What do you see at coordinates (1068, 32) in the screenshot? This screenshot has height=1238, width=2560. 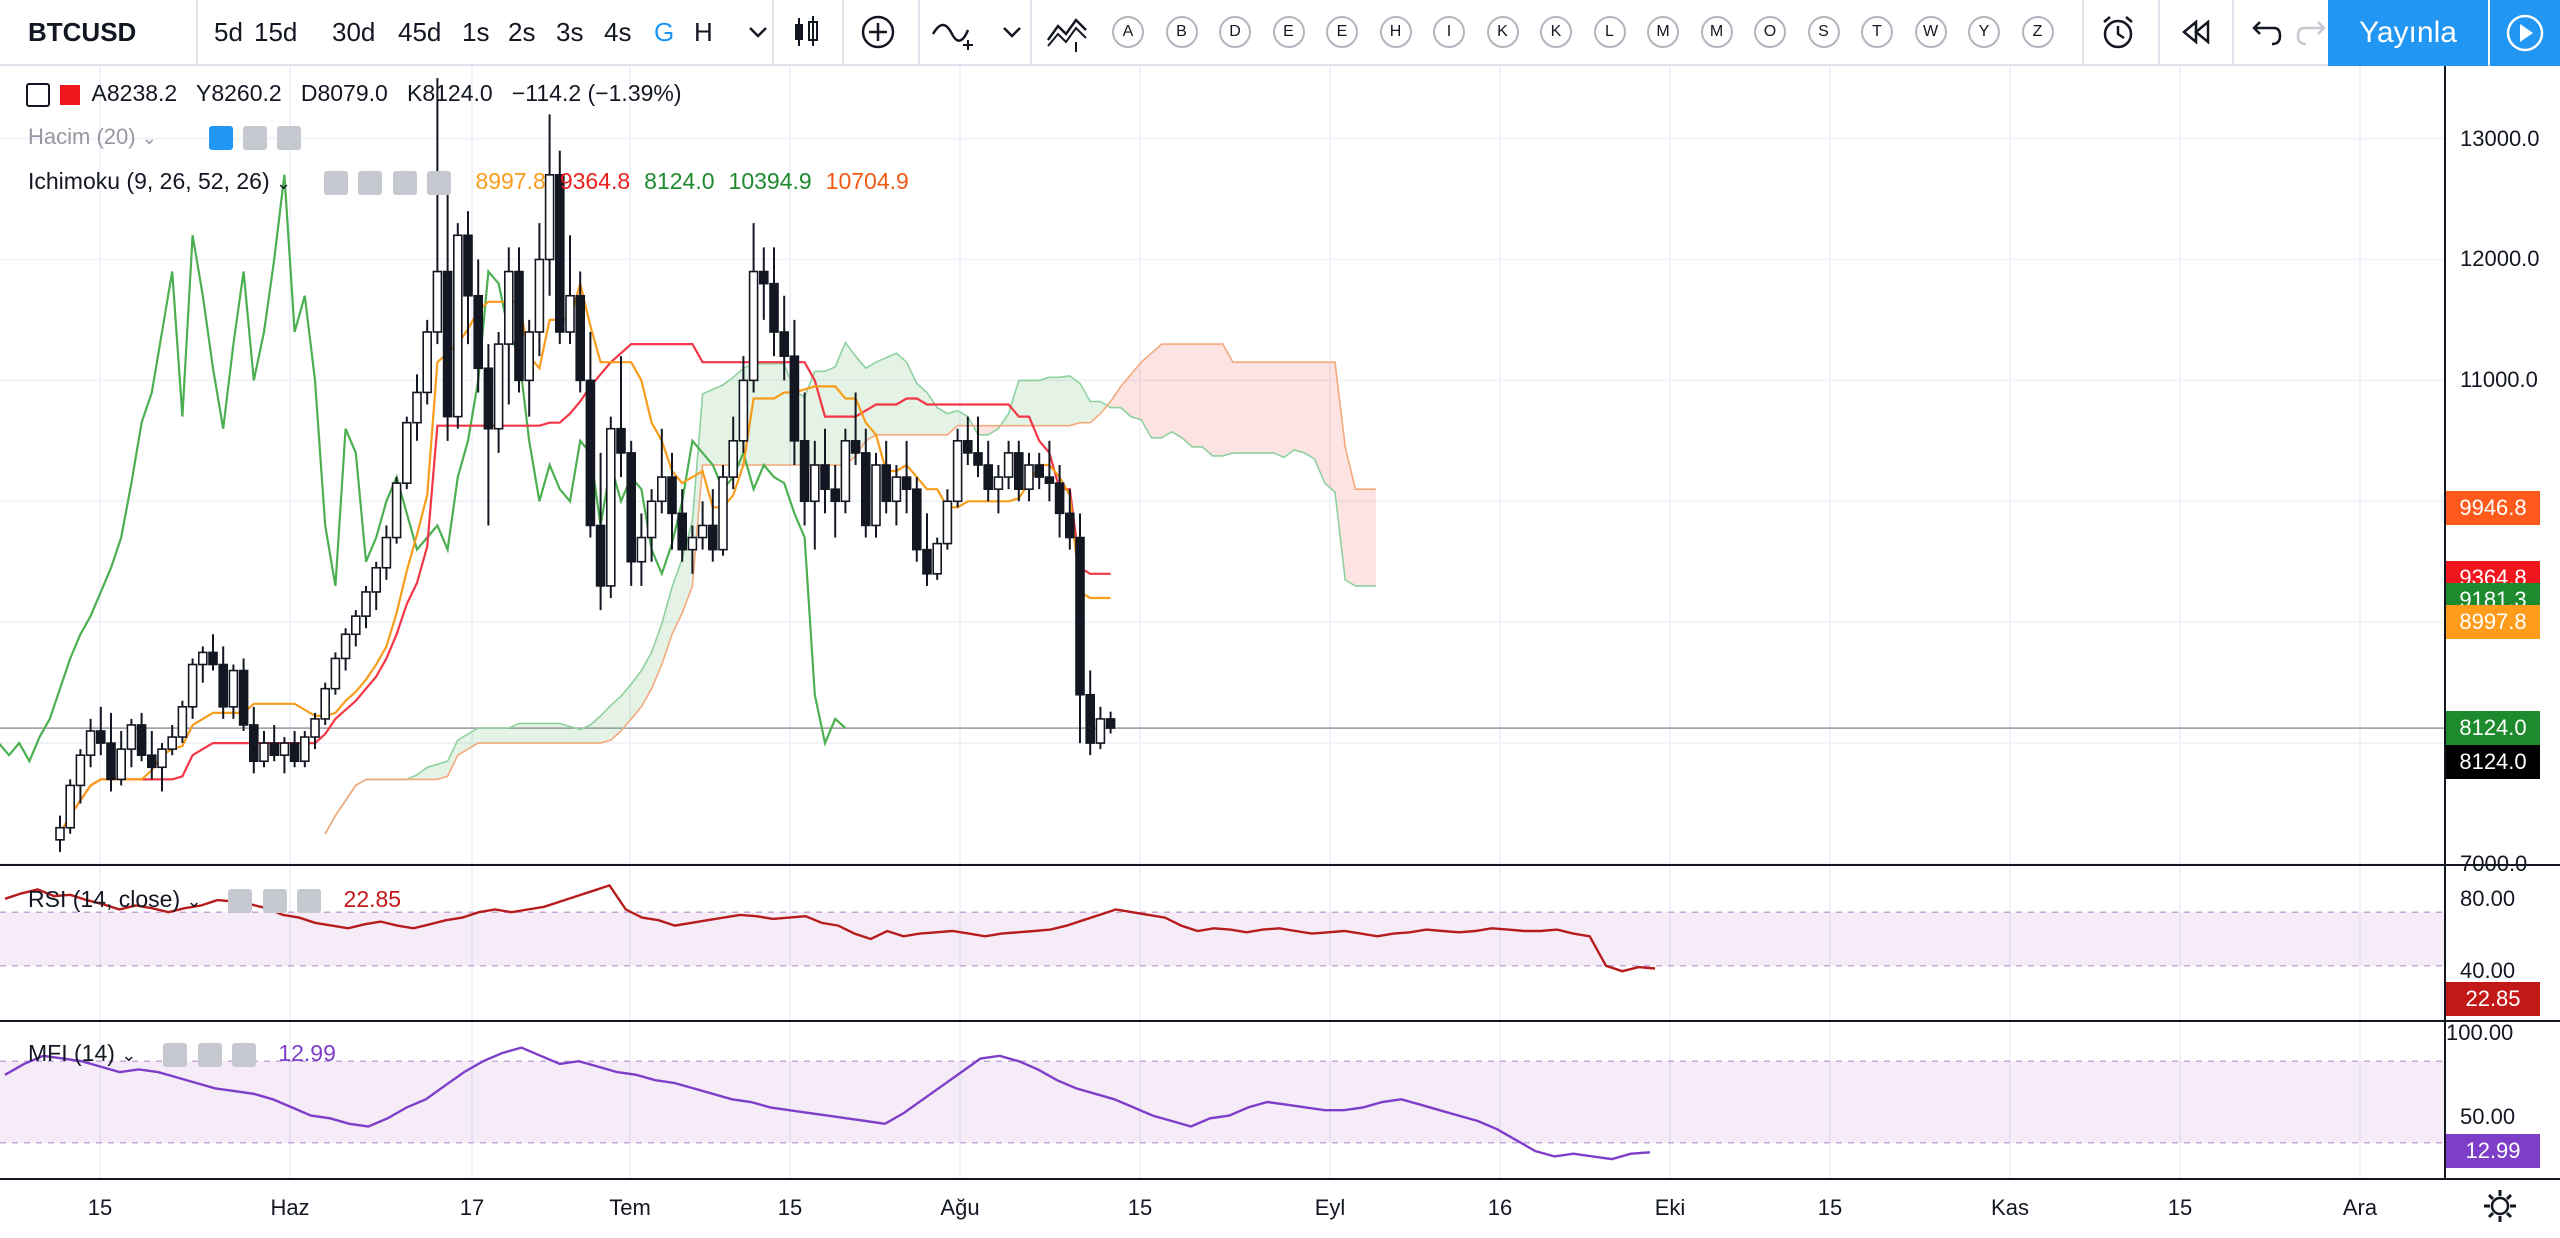 I see `templates-icon` at bounding box center [1068, 32].